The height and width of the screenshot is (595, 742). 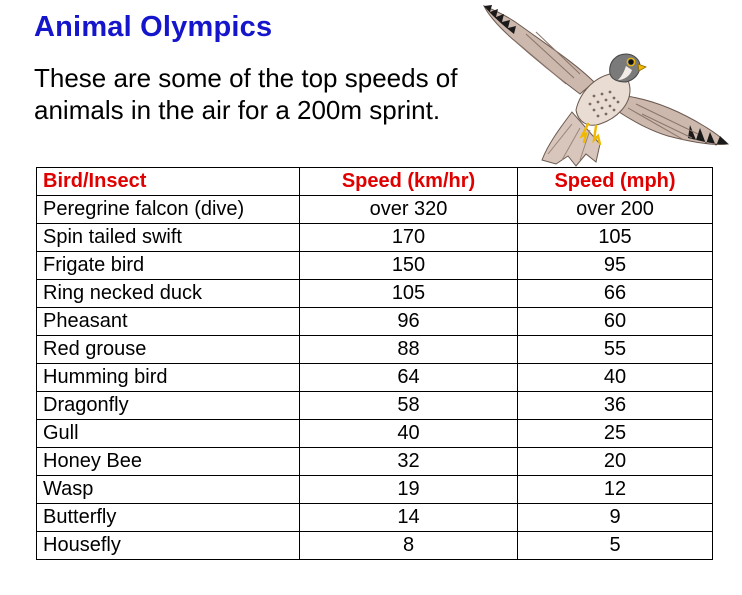 What do you see at coordinates (168, 349) in the screenshot?
I see `cell-animal: Red grouse` at bounding box center [168, 349].